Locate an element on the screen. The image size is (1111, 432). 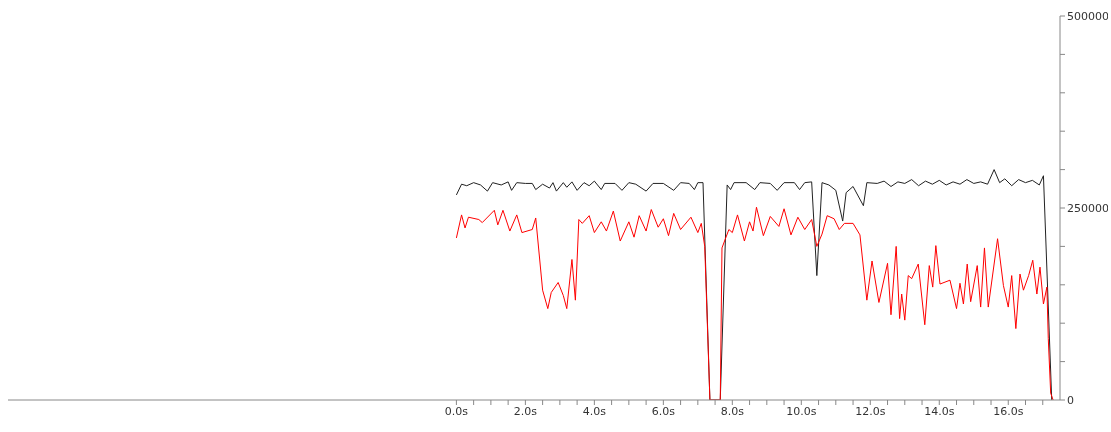
x-tick-label: 14.0s is located at coordinates (939, 411).